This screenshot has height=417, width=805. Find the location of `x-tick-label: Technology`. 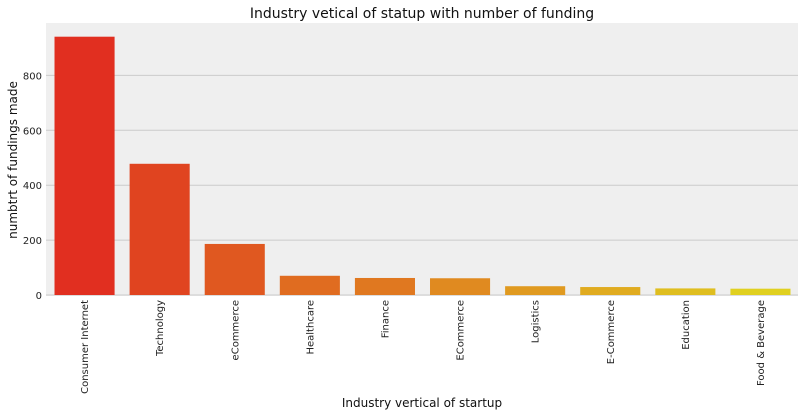

x-tick-label: Technology is located at coordinates (160, 328).